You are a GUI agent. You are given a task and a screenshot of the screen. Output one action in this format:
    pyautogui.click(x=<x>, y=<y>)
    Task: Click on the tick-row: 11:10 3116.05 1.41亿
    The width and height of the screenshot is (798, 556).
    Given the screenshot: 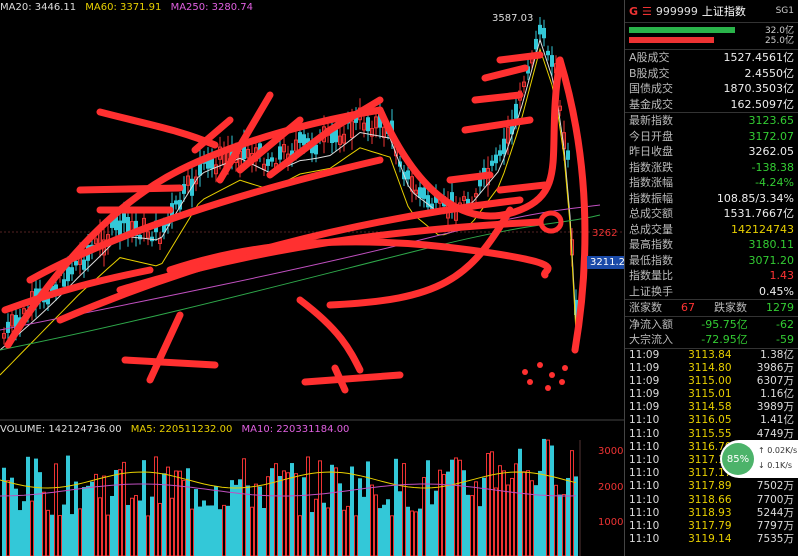 What is the action you would take?
    pyautogui.click(x=711, y=420)
    